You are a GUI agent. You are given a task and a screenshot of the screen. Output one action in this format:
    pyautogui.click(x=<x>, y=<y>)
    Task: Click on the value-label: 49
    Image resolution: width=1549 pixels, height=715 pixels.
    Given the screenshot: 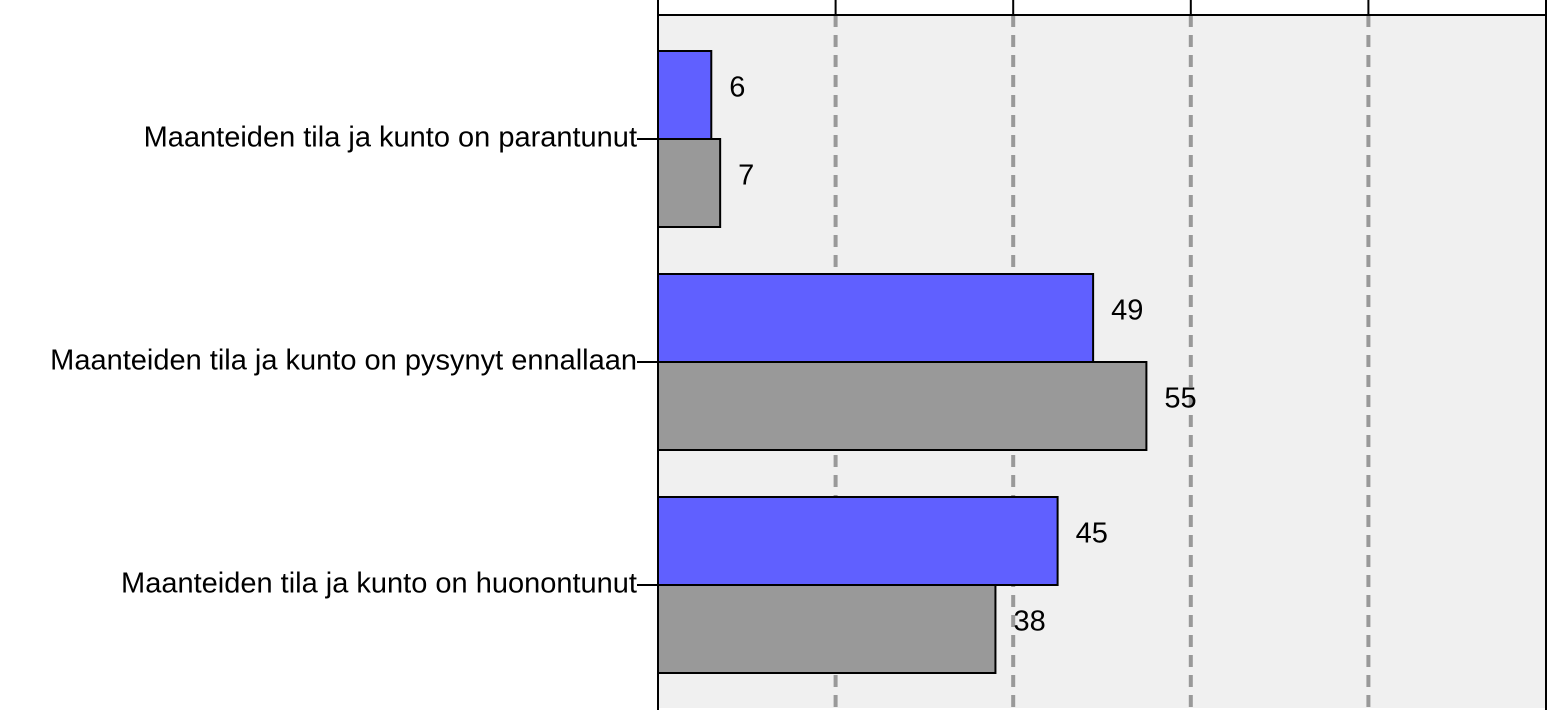 What is the action you would take?
    pyautogui.click(x=1127, y=311)
    